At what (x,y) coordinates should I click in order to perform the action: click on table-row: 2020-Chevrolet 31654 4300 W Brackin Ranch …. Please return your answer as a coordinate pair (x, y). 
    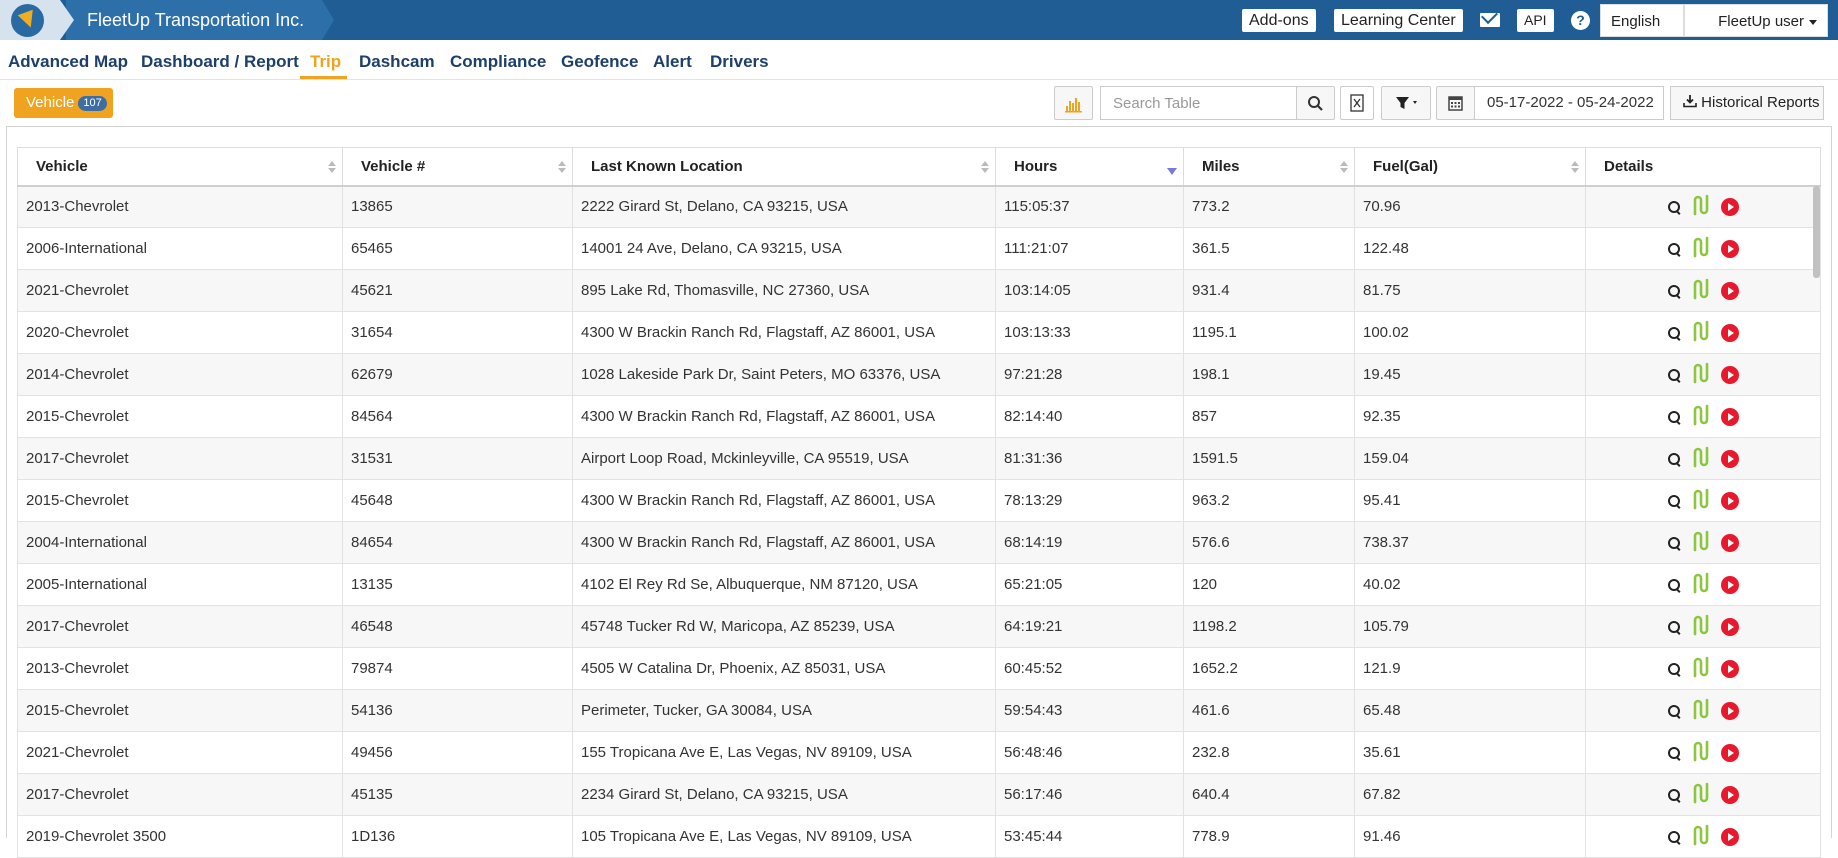
    Looking at the image, I should click on (919, 332).